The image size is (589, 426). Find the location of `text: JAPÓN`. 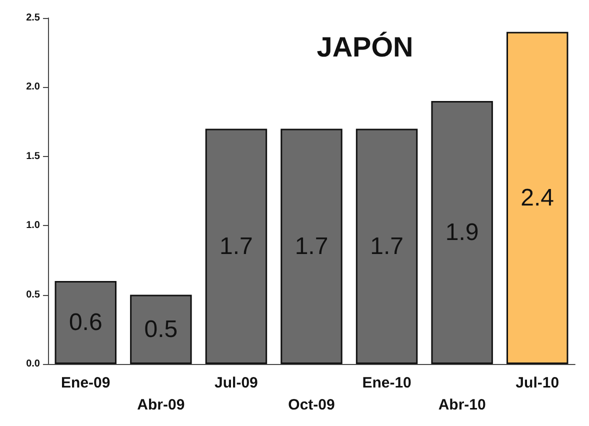

text: JAPÓN is located at coordinates (365, 47).